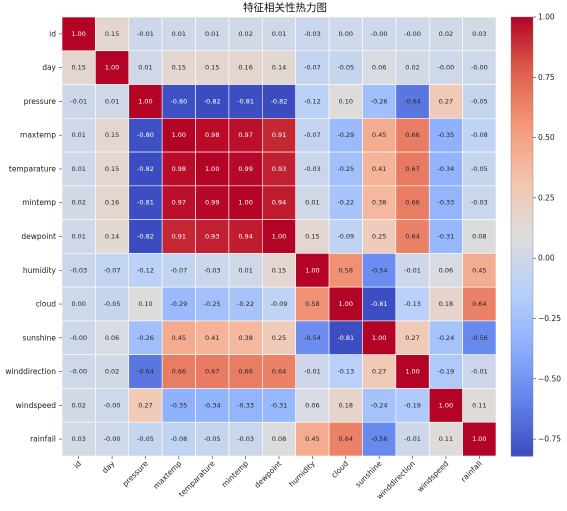 The image size is (567, 511). What do you see at coordinates (178, 304) in the screenshot?
I see `cell-value-cloud-maxtemp: -0.29` at bounding box center [178, 304].